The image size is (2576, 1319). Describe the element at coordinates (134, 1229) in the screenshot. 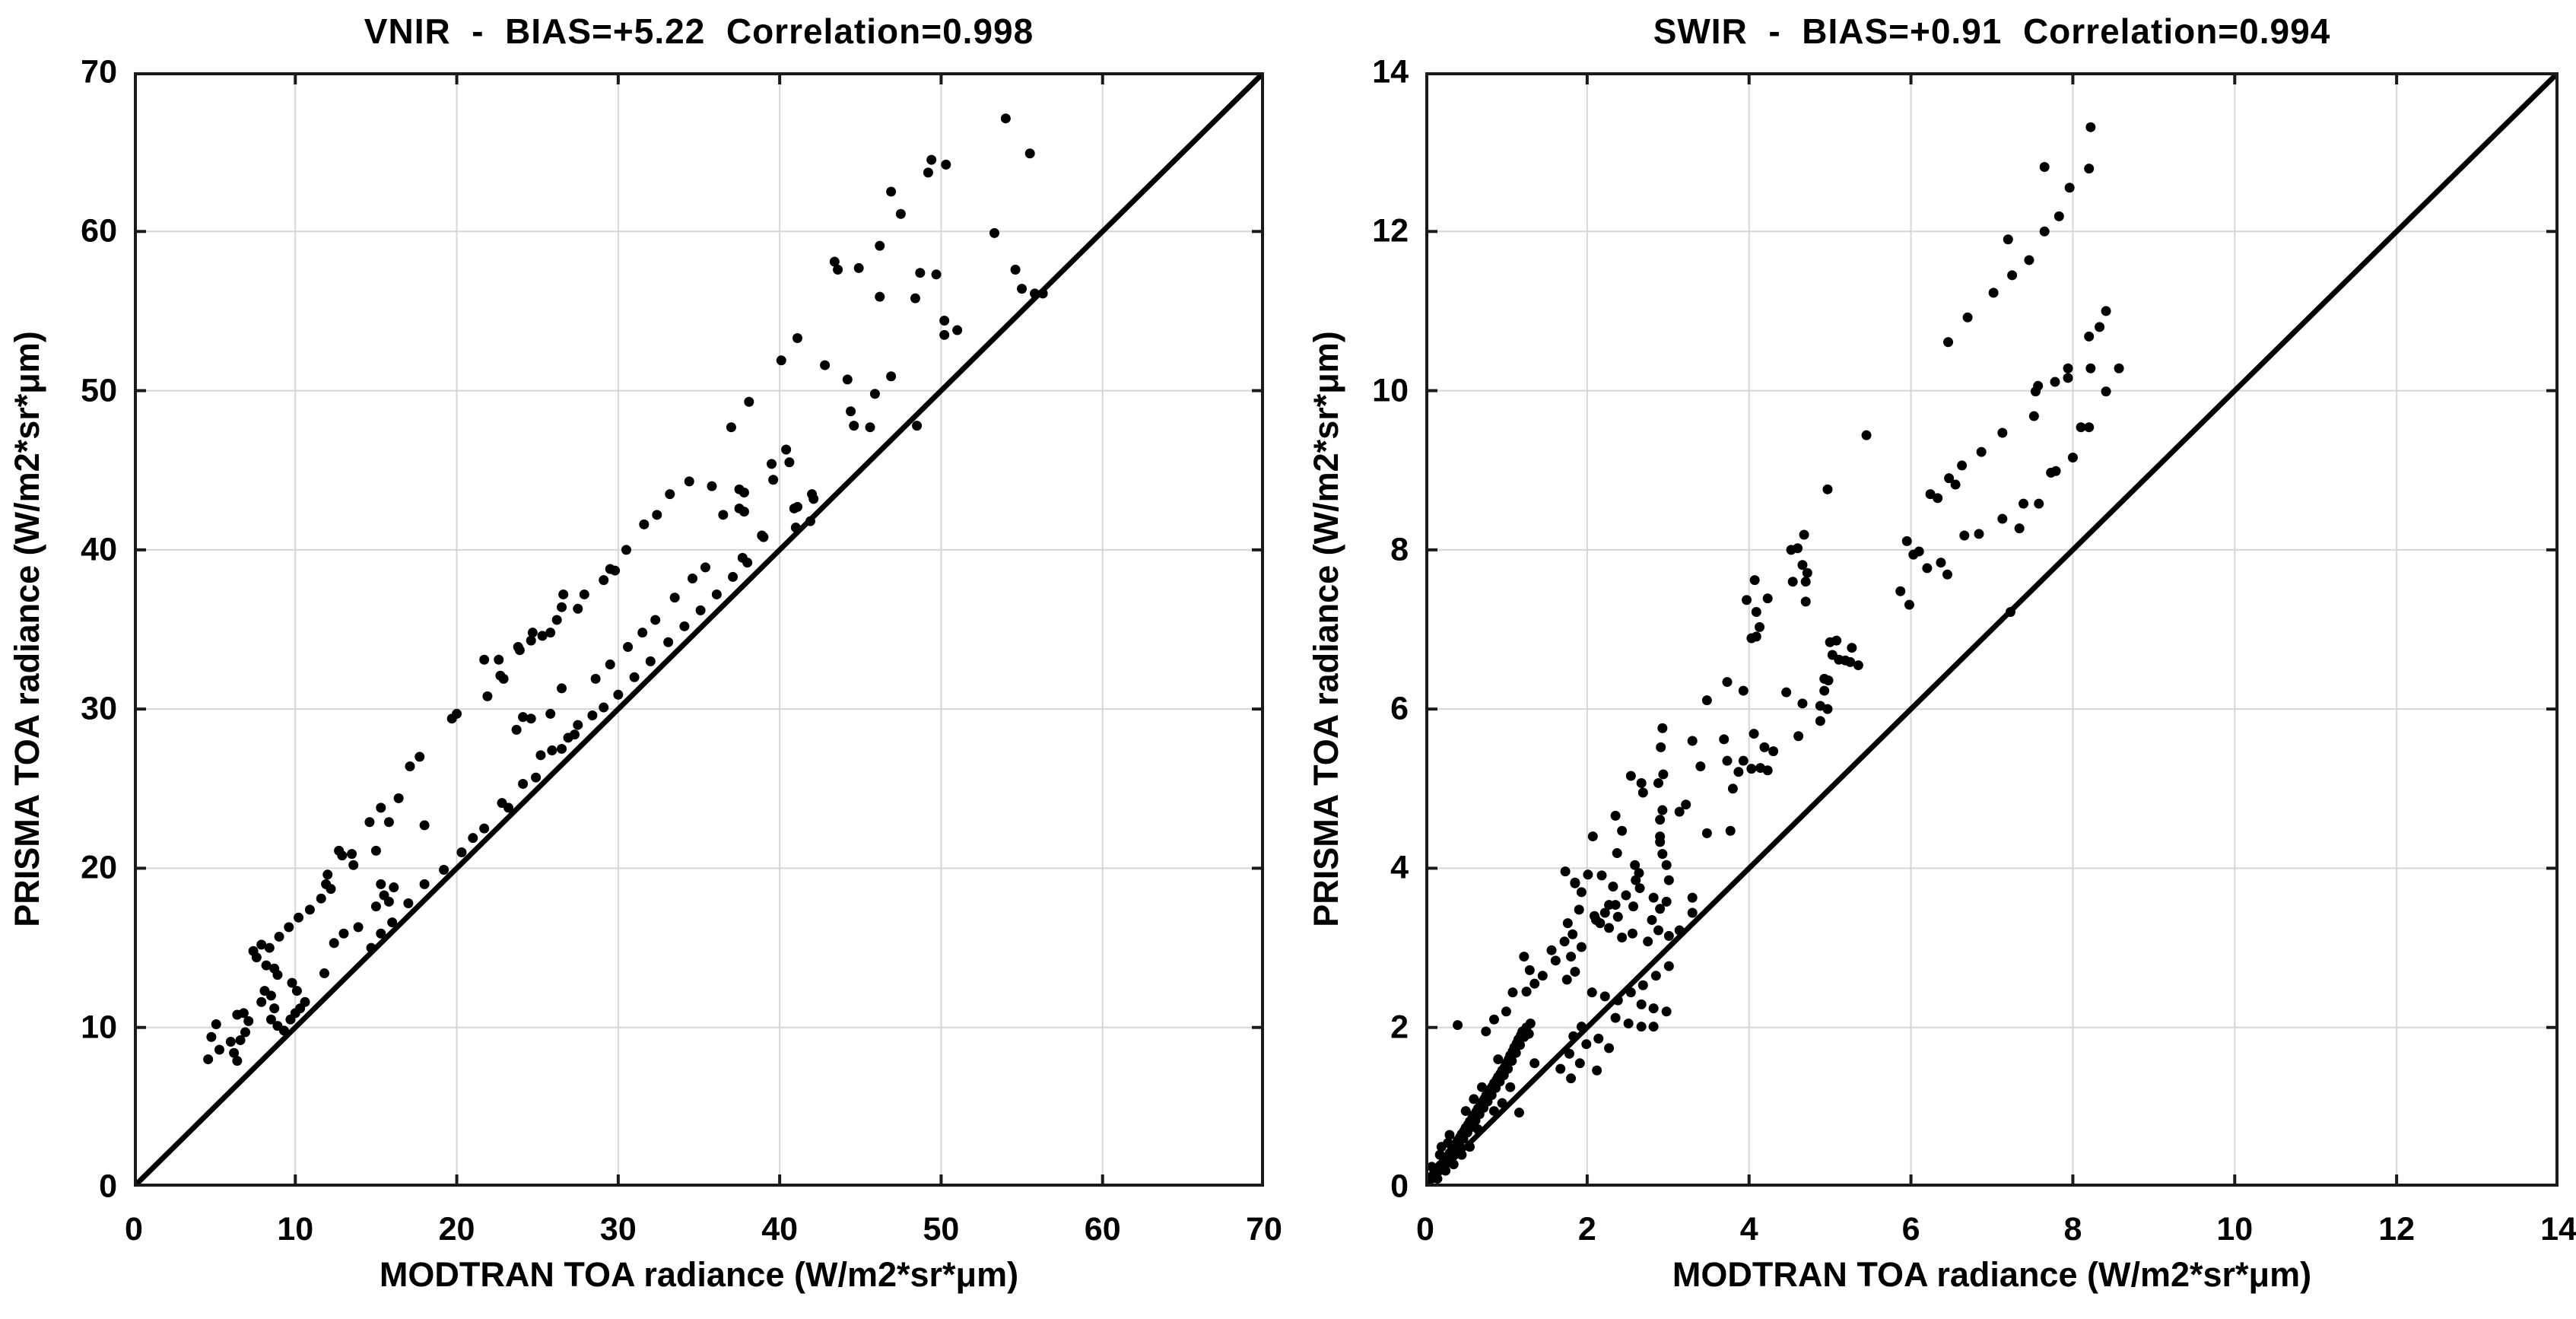

I see `x-tick-label: 0` at that location.